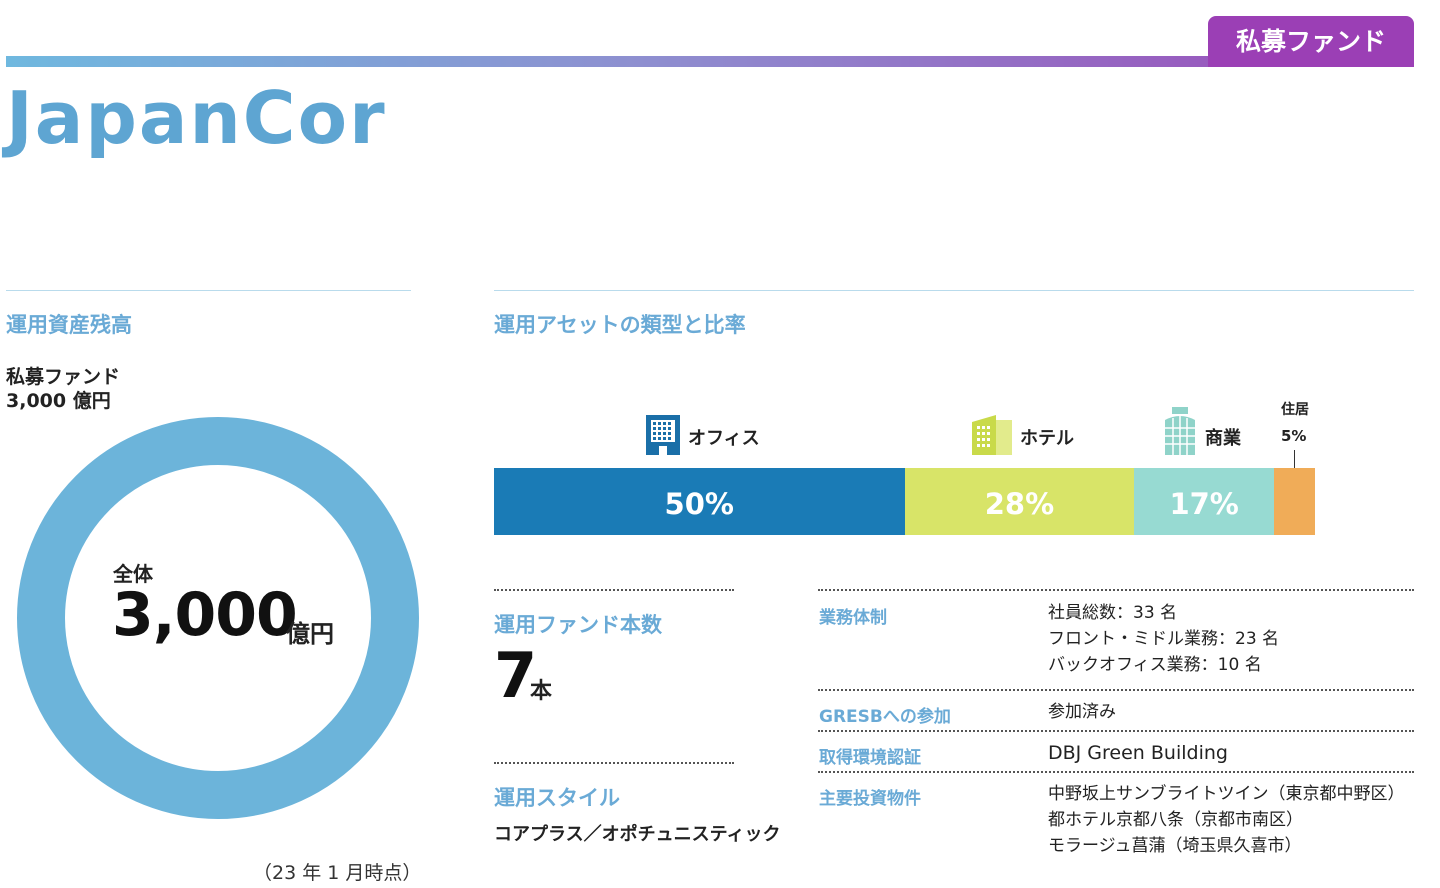 The image size is (1440, 888). I want to click on details-value-staffing: 社員総数：33 名フロント・ミドル業務：23 名バックオフィス業務：10 名, so click(1164, 639).